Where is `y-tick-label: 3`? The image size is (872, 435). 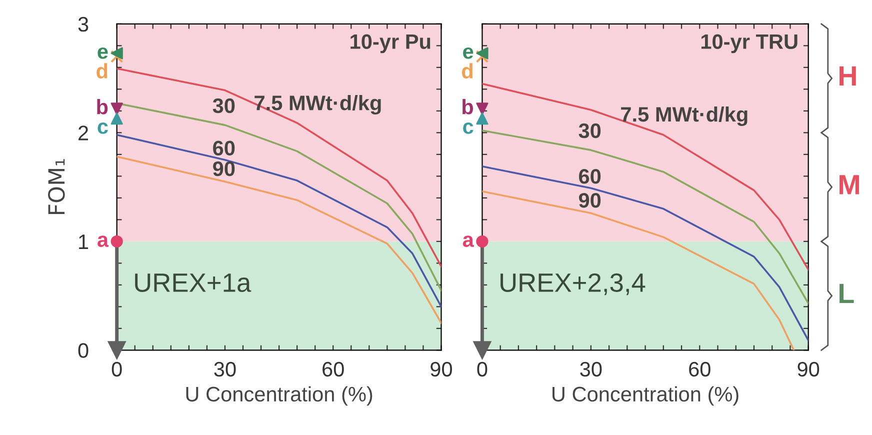
y-tick-label: 3 is located at coordinates (83, 24).